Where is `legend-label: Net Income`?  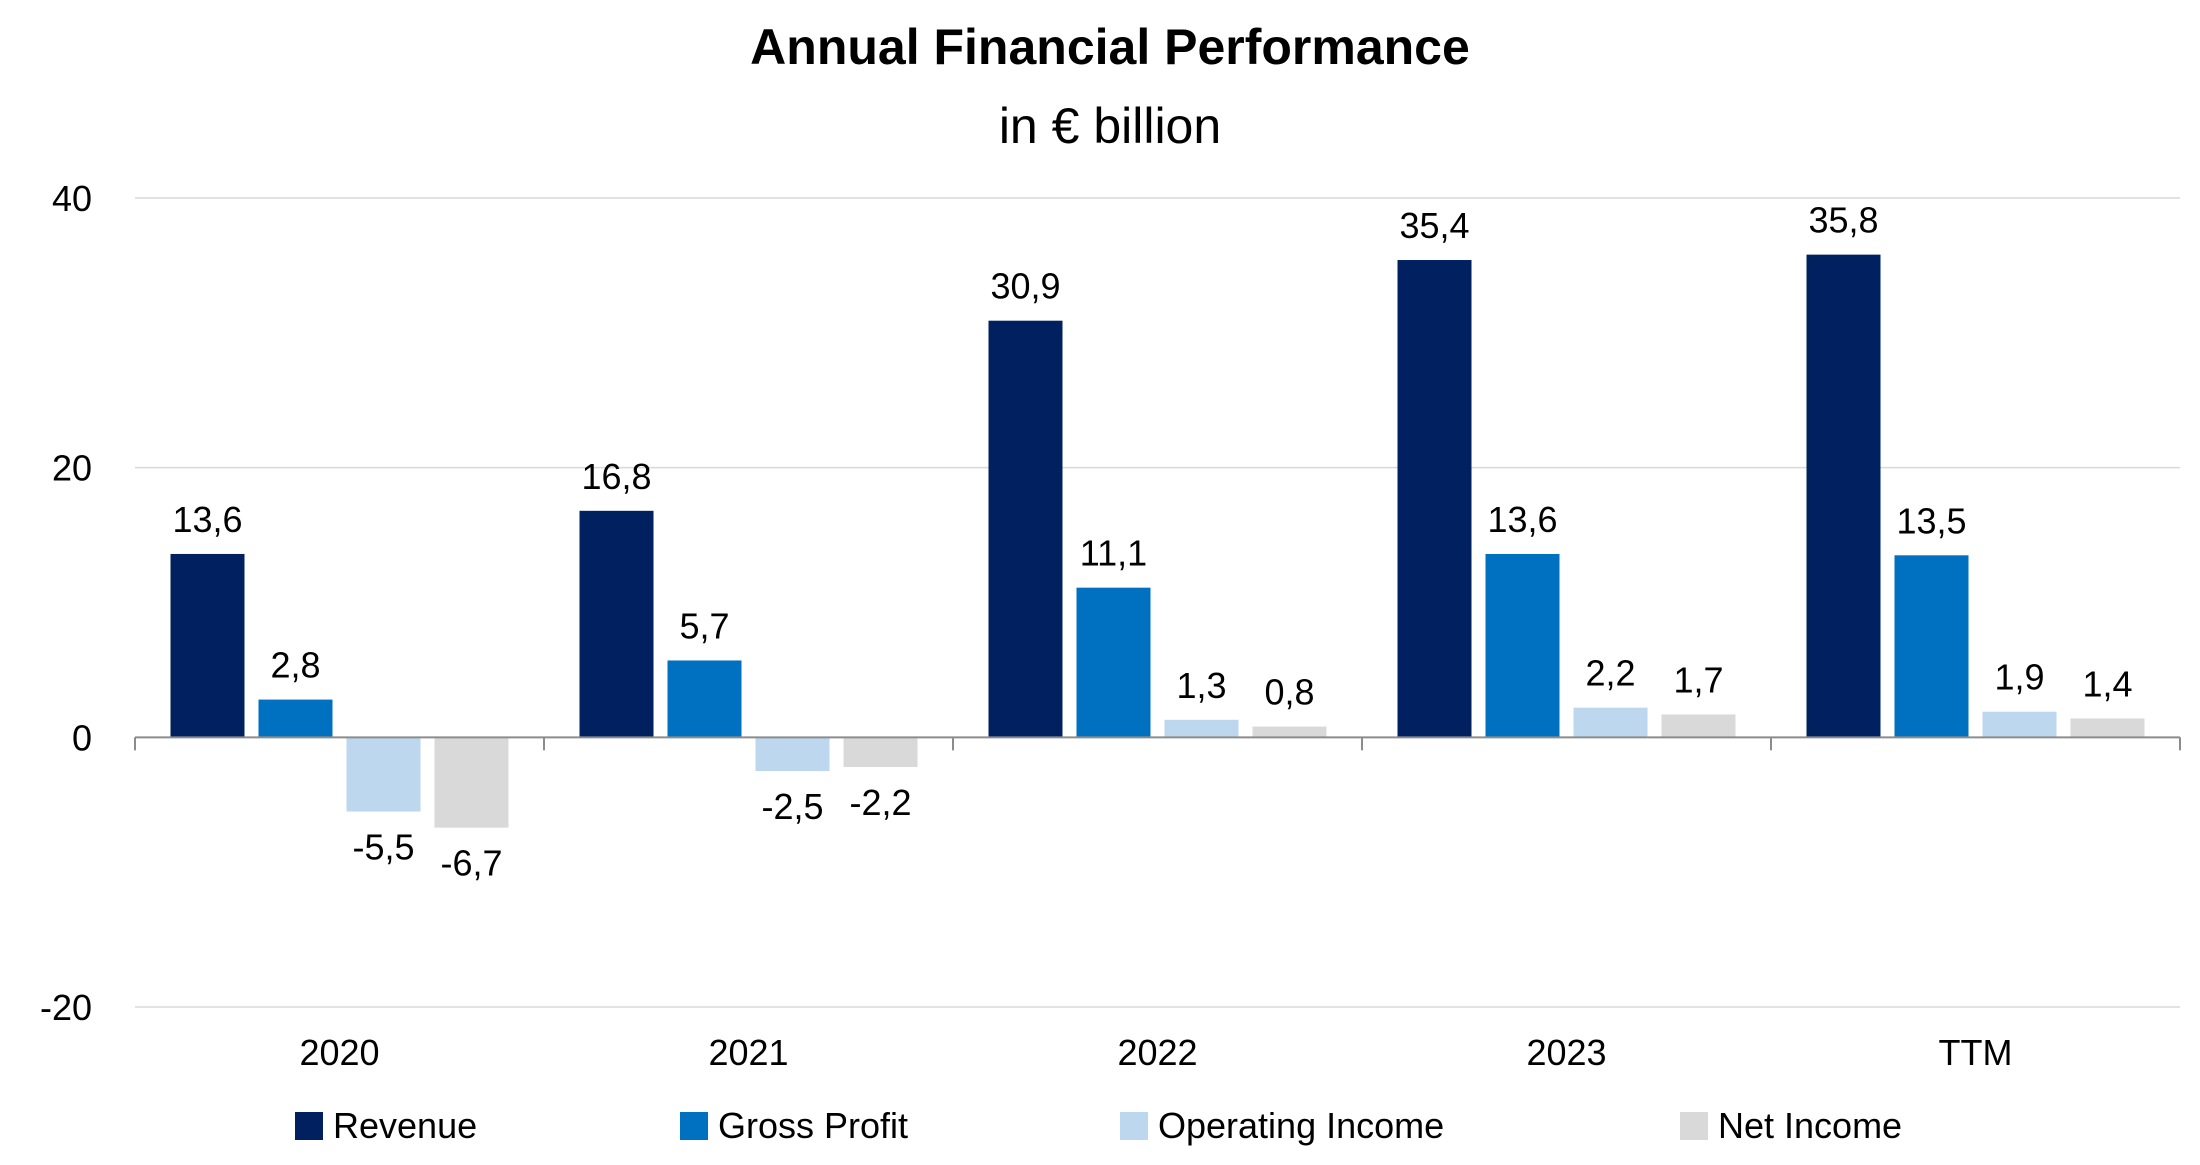 legend-label: Net Income is located at coordinates (1810, 1125).